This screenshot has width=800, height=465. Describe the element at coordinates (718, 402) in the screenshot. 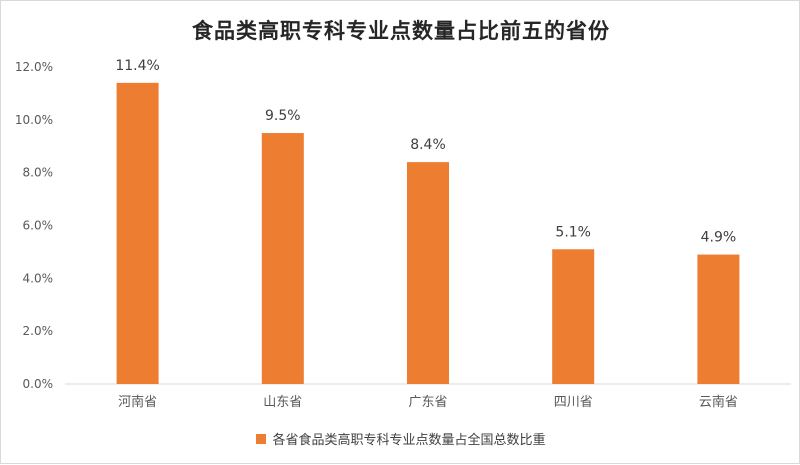

I see `x-tick-label: 云南省` at that location.